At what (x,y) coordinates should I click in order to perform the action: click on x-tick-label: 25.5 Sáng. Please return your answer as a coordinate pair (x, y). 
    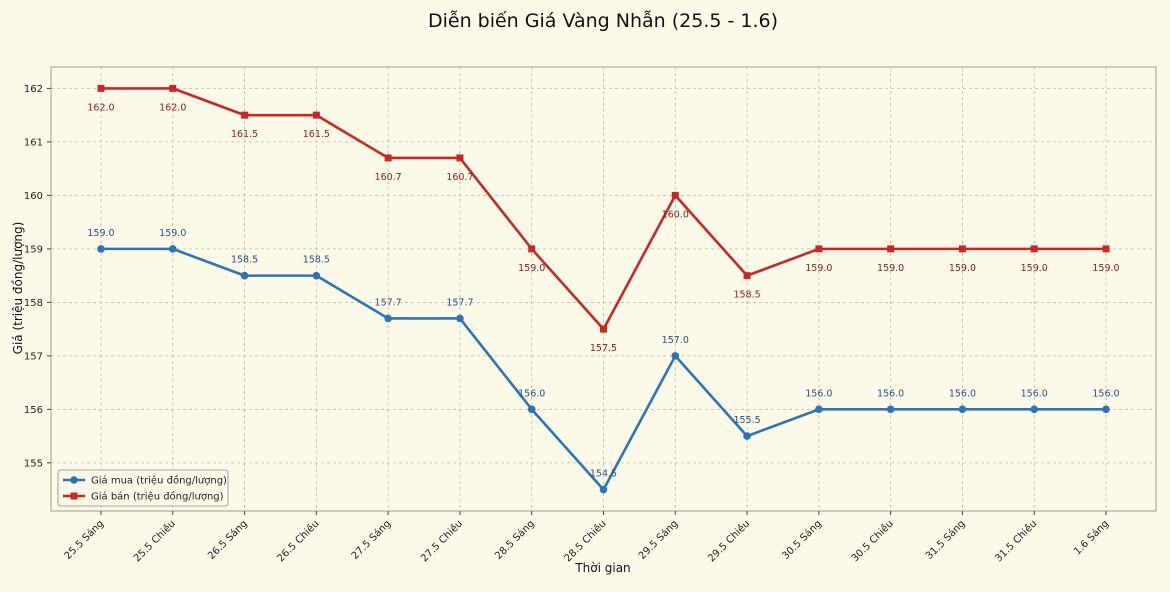
    Looking at the image, I should click on (84, 540).